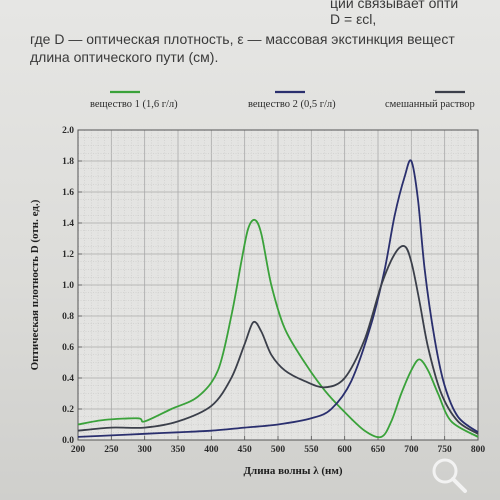 The image size is (500, 500). Describe the element at coordinates (430, 104) in the screenshot. I see `legend-label: смешанный раствор` at that location.